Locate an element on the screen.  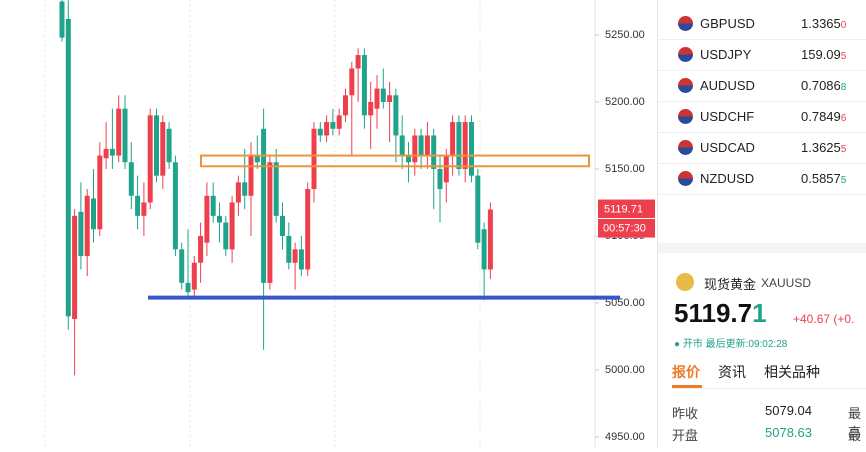
quote: 159.095 is located at coordinates (823, 54).